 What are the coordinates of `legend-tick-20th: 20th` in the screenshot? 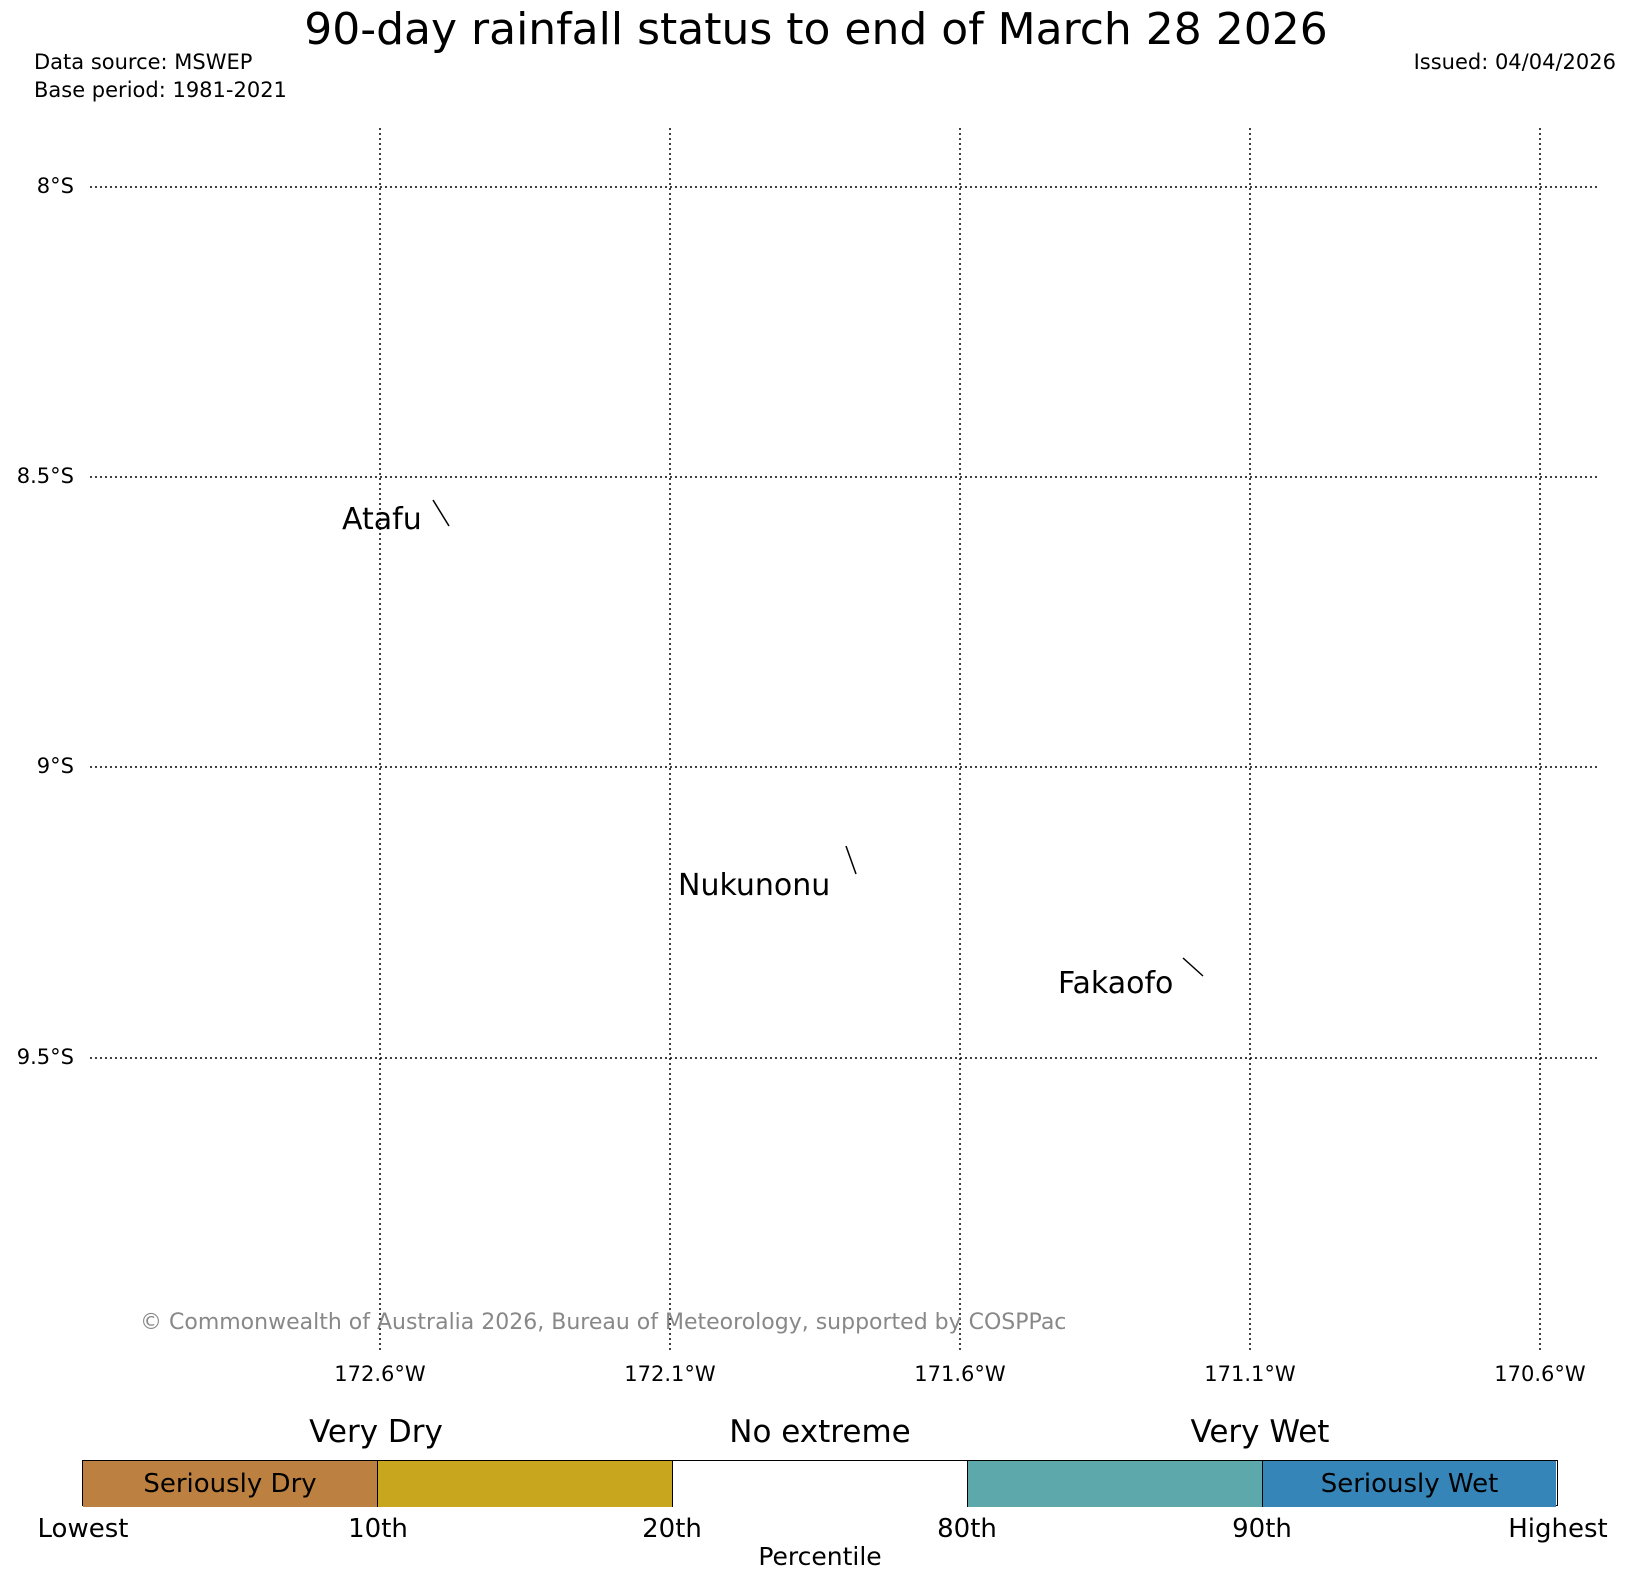 It's located at (672, 1529).